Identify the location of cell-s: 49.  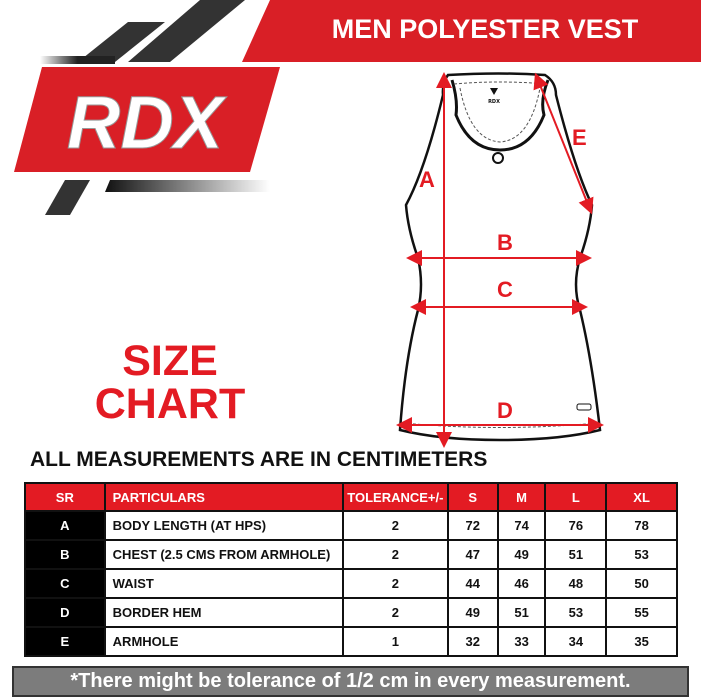
(472, 612).